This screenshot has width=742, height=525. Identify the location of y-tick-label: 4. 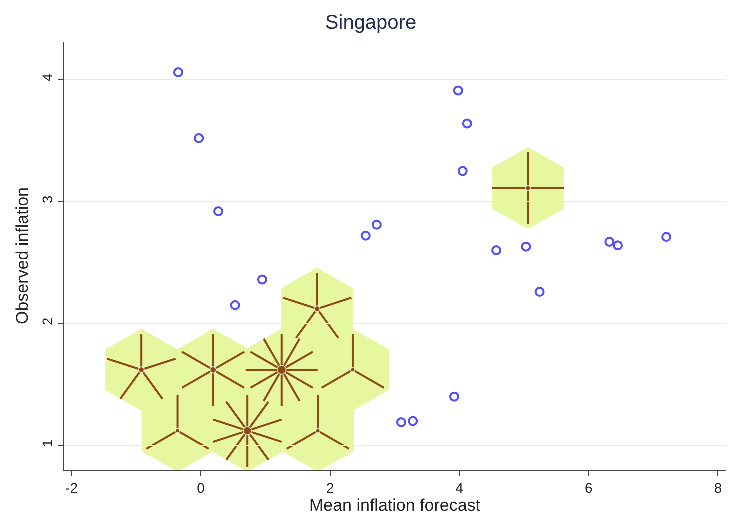
(47, 78).